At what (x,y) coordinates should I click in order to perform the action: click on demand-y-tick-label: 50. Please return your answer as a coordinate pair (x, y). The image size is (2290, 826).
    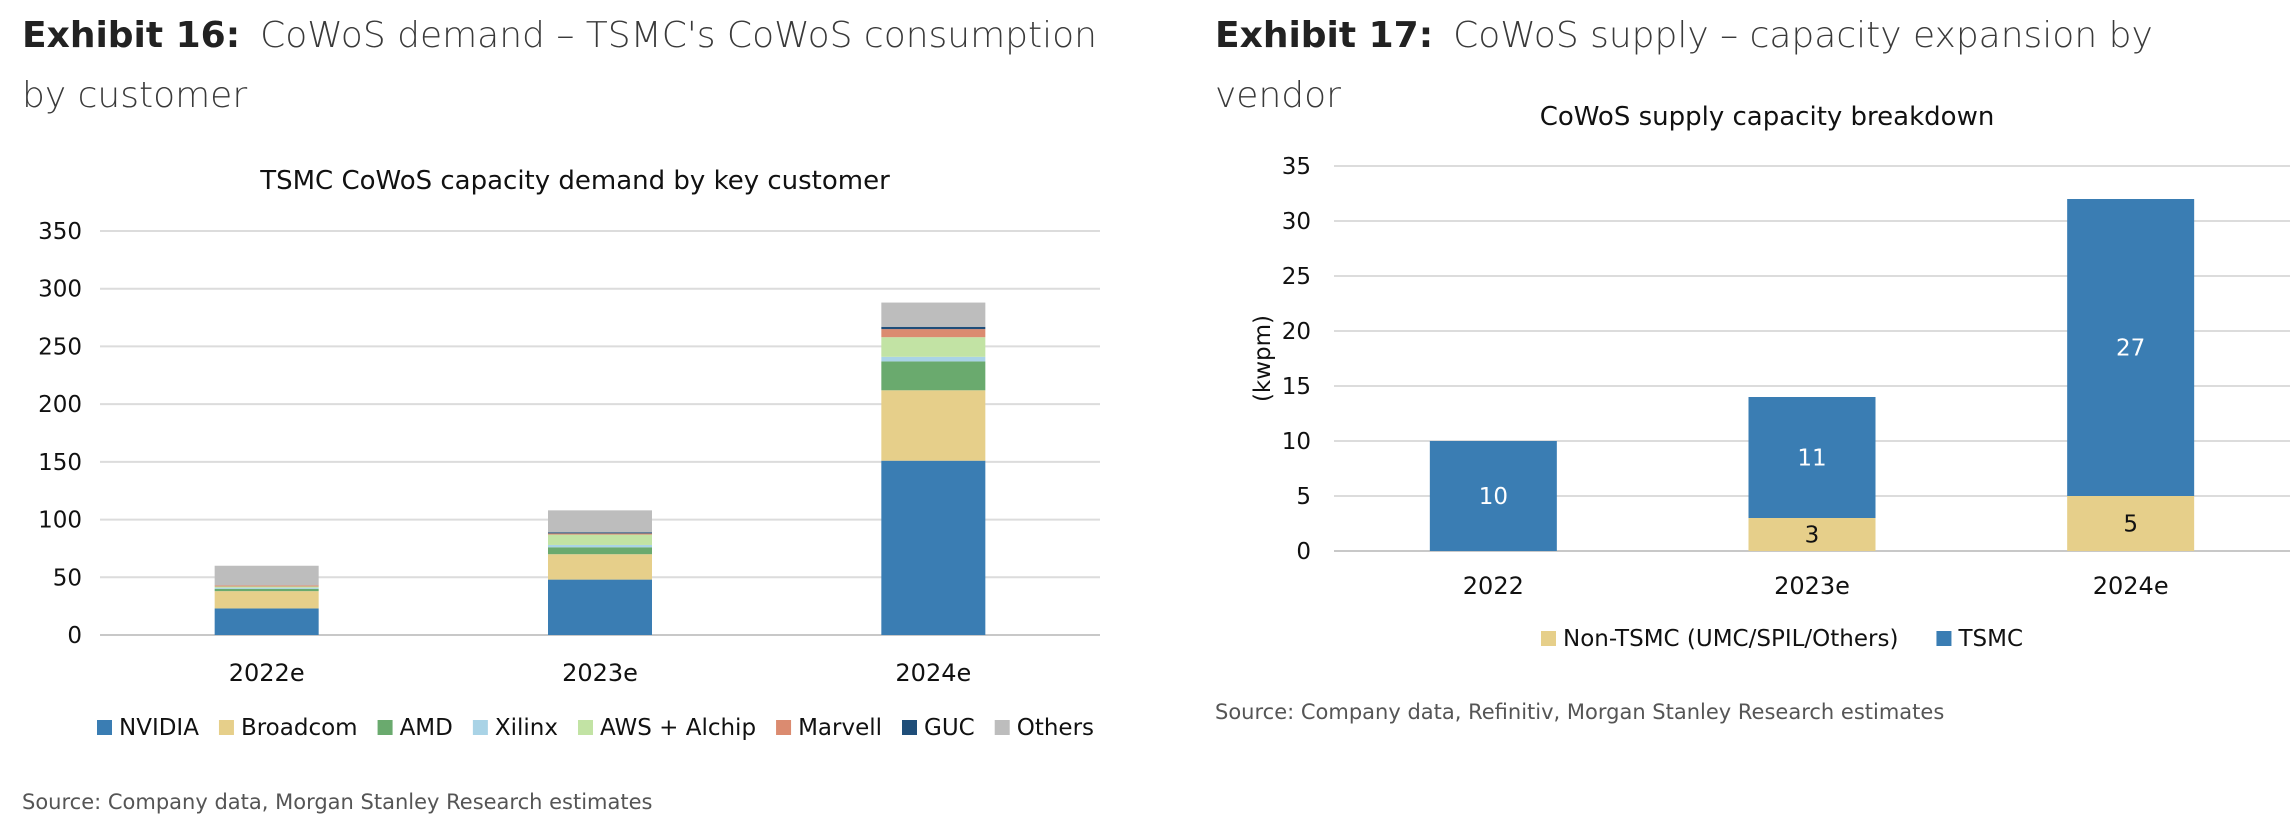
    Looking at the image, I should click on (67, 578).